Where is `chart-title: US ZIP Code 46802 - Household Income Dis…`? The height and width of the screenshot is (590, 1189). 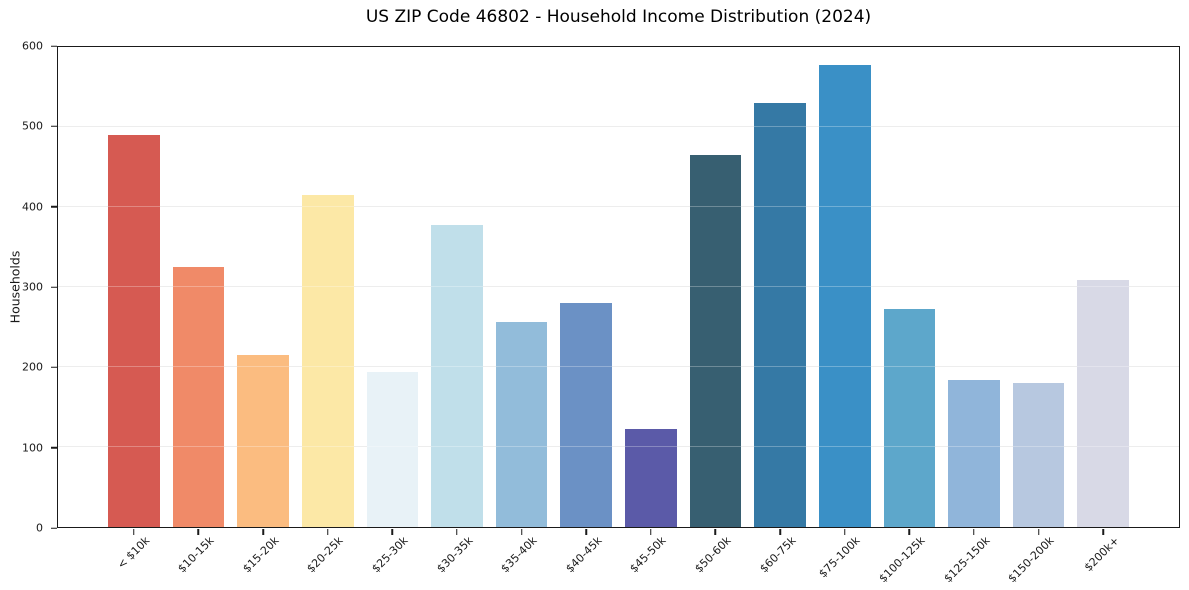
chart-title: US ZIP Code 46802 - Household Income Dis… is located at coordinates (618, 17).